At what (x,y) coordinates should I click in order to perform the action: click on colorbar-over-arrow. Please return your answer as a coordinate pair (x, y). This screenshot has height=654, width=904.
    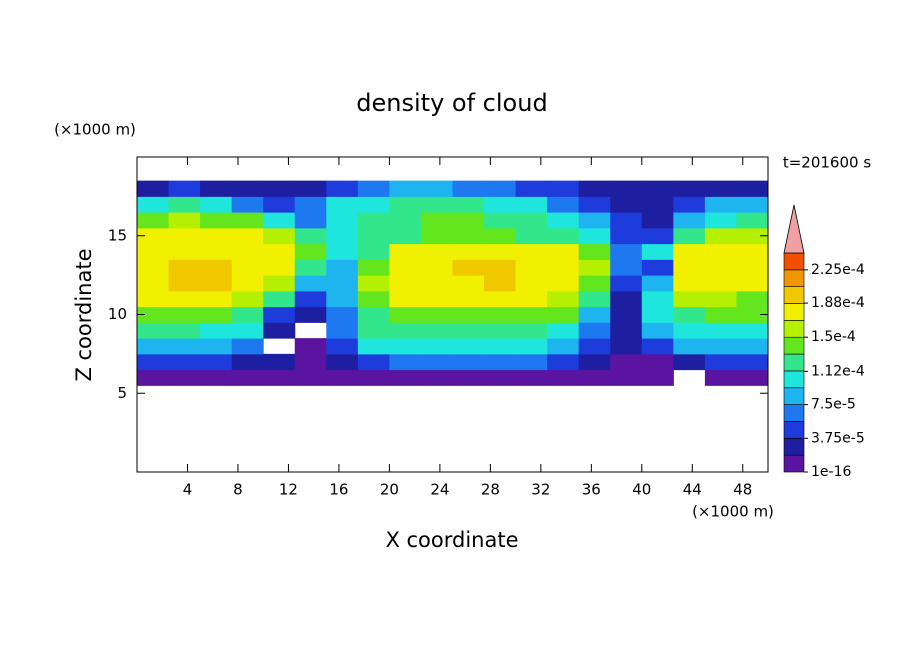
    Looking at the image, I should click on (794, 229).